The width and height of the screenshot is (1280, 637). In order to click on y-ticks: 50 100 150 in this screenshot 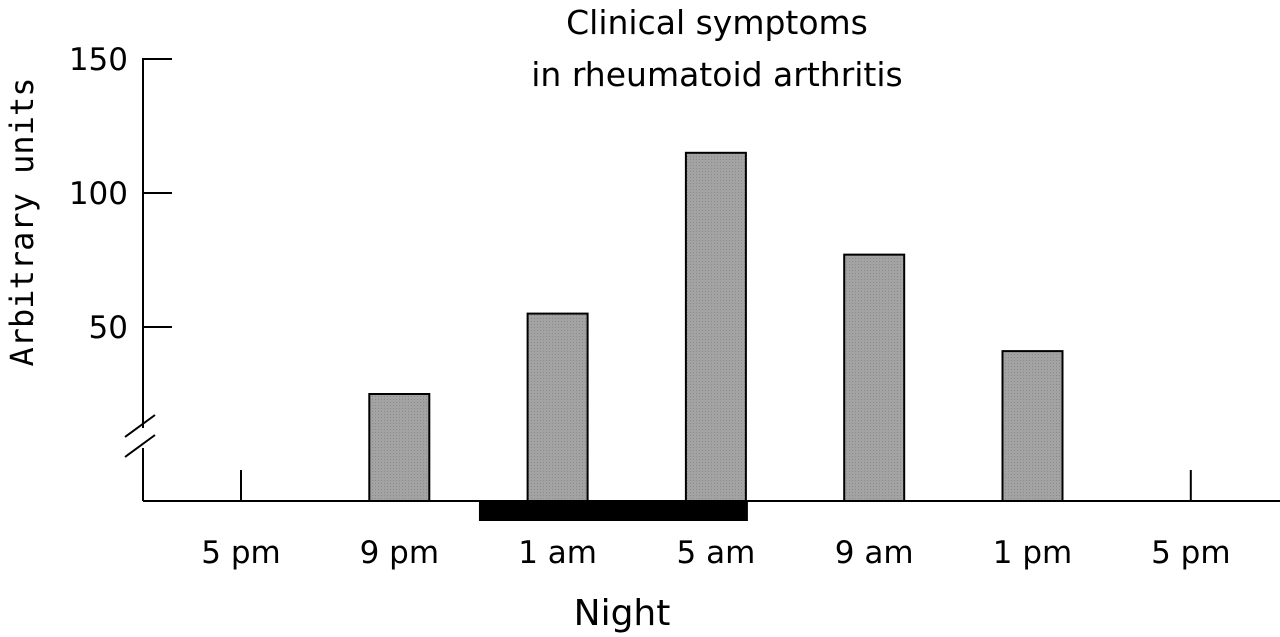, I will do `click(120, 194)`.